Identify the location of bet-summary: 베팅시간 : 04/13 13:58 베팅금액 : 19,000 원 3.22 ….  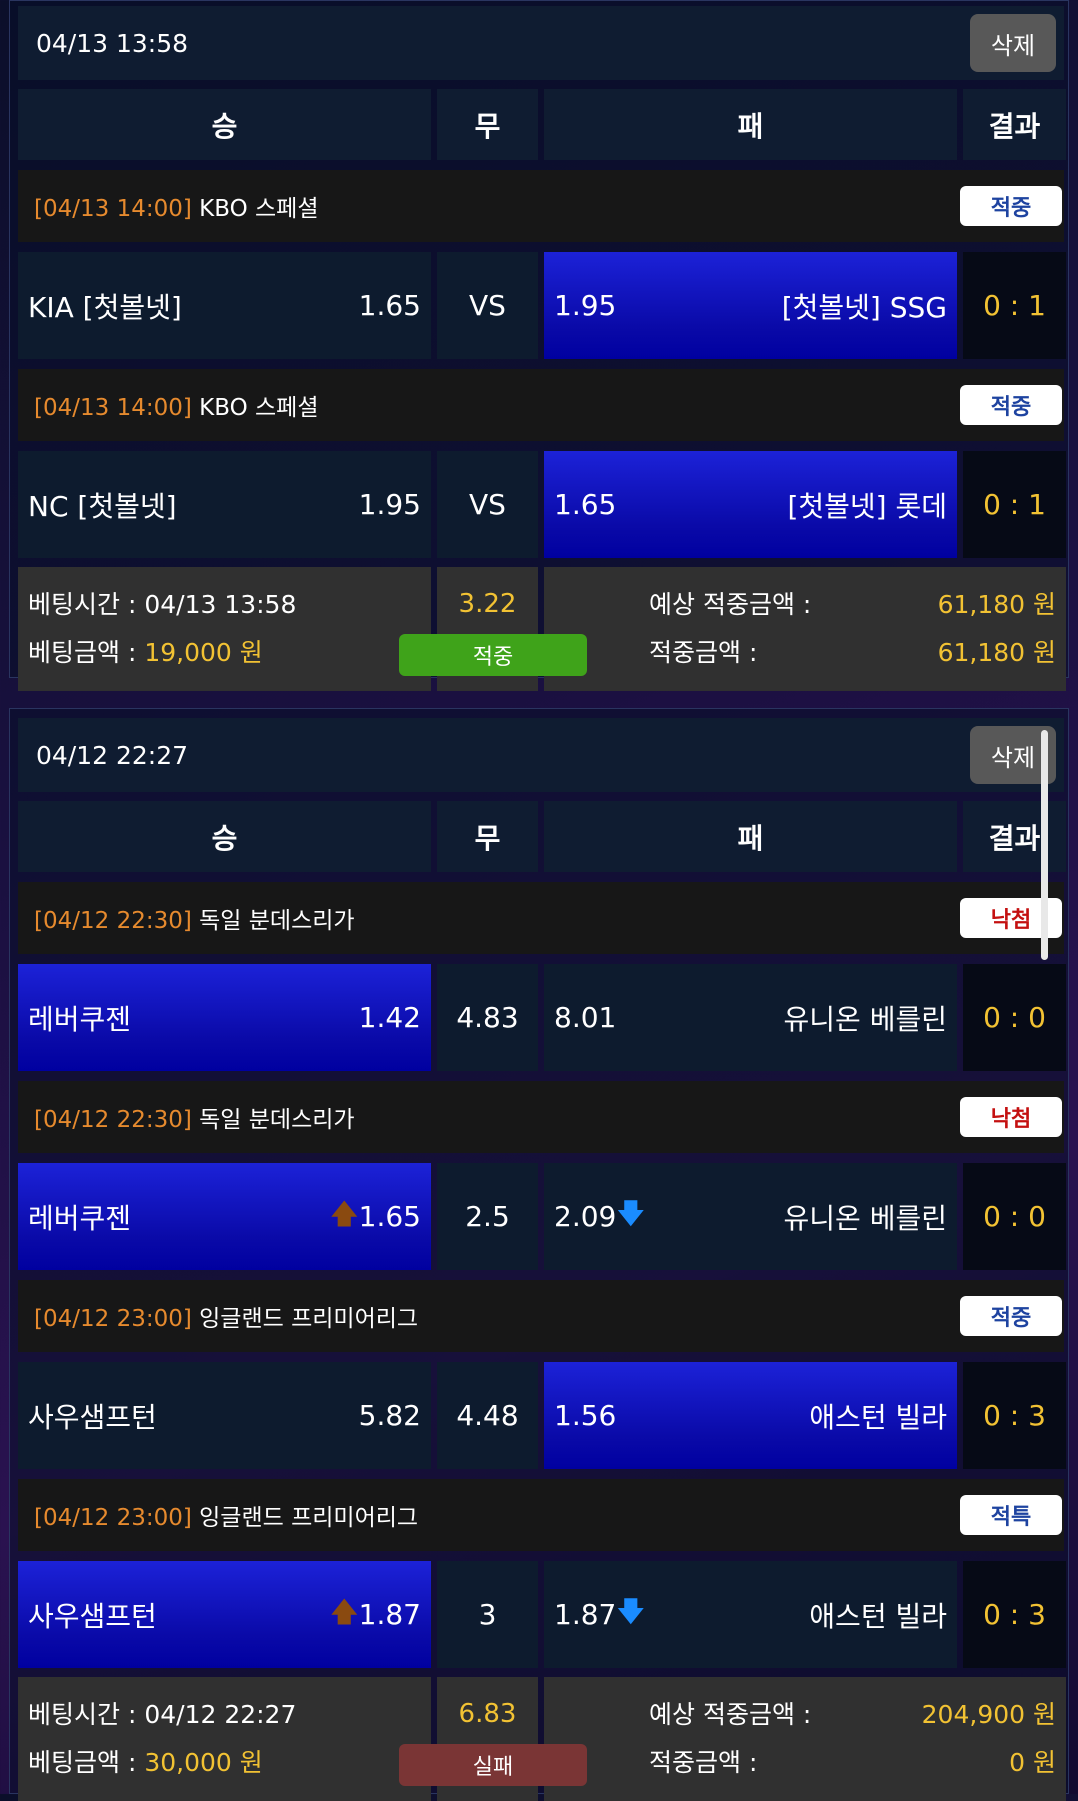
(542, 629).